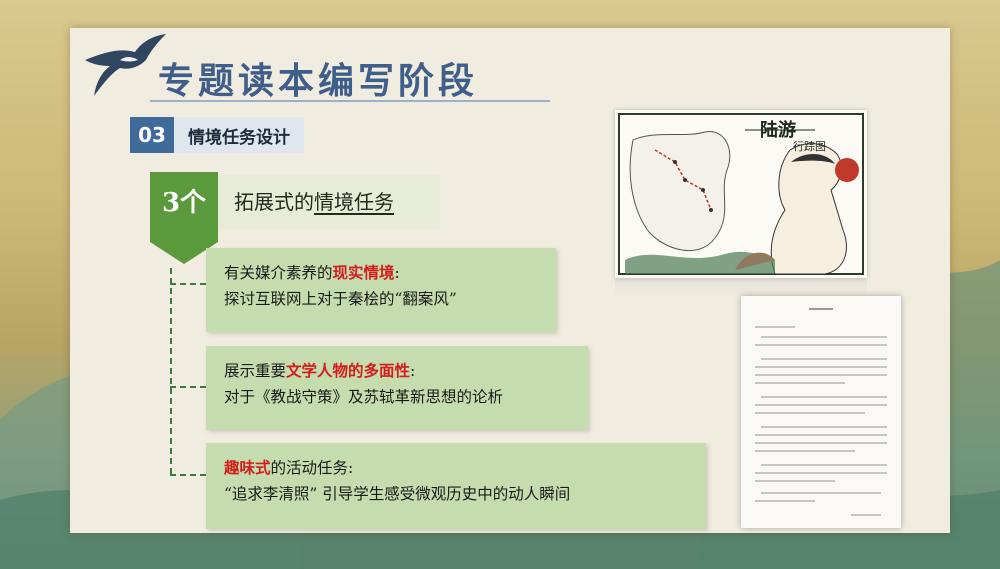  I want to click on travel-map-illustration: 陆游 行踪图, so click(741, 194).